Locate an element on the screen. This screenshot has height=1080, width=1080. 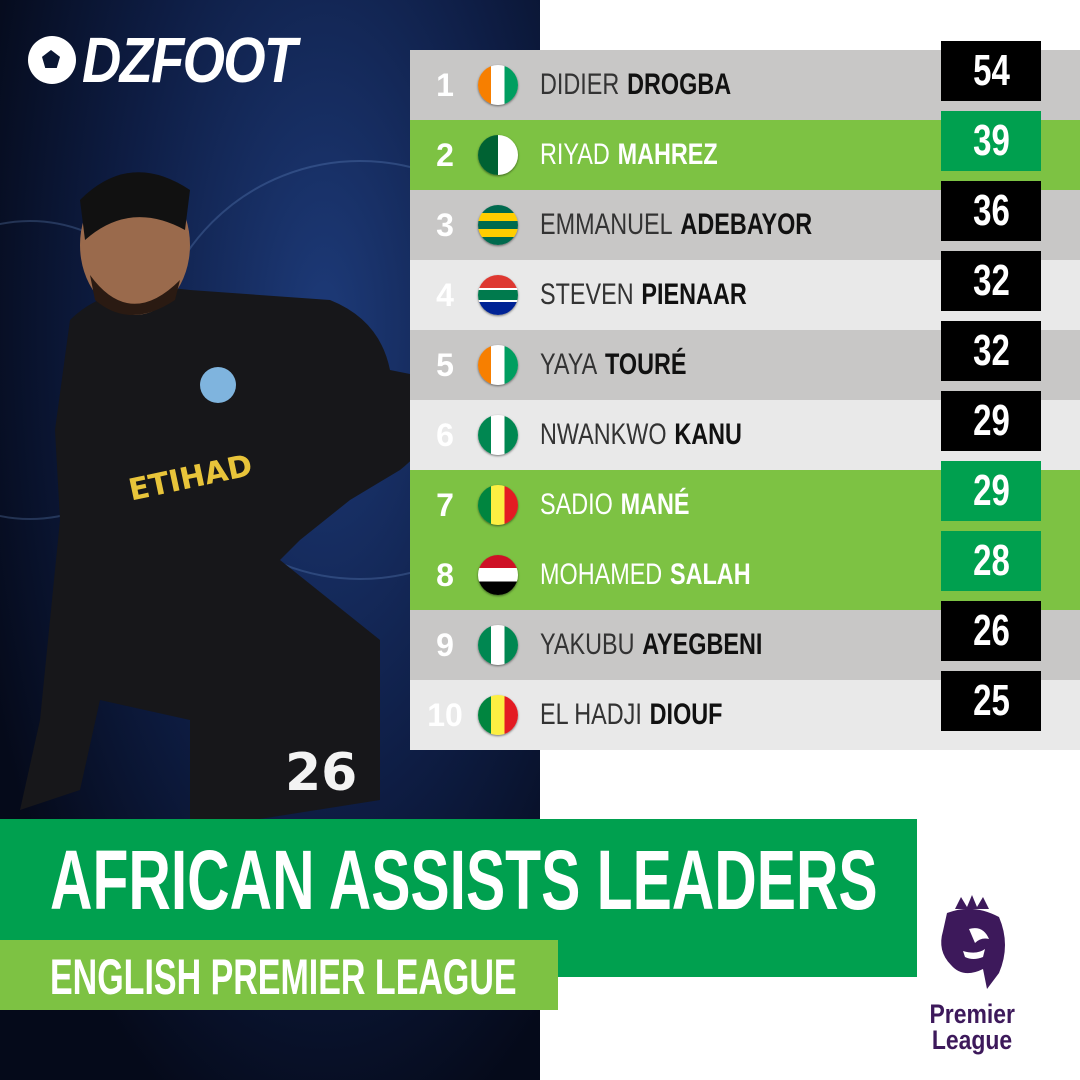
player-name: MOHAMED SALAH is located at coordinates (645, 575).